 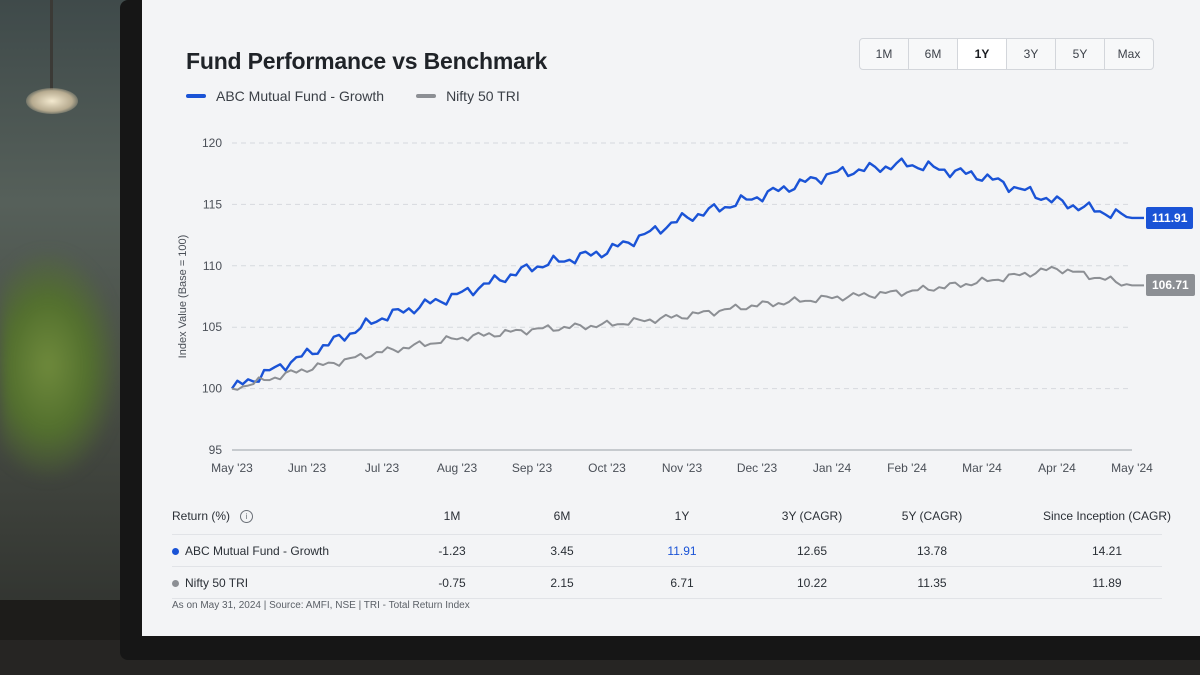 I want to click on x-tick-label: Jun '23, so click(x=307, y=468).